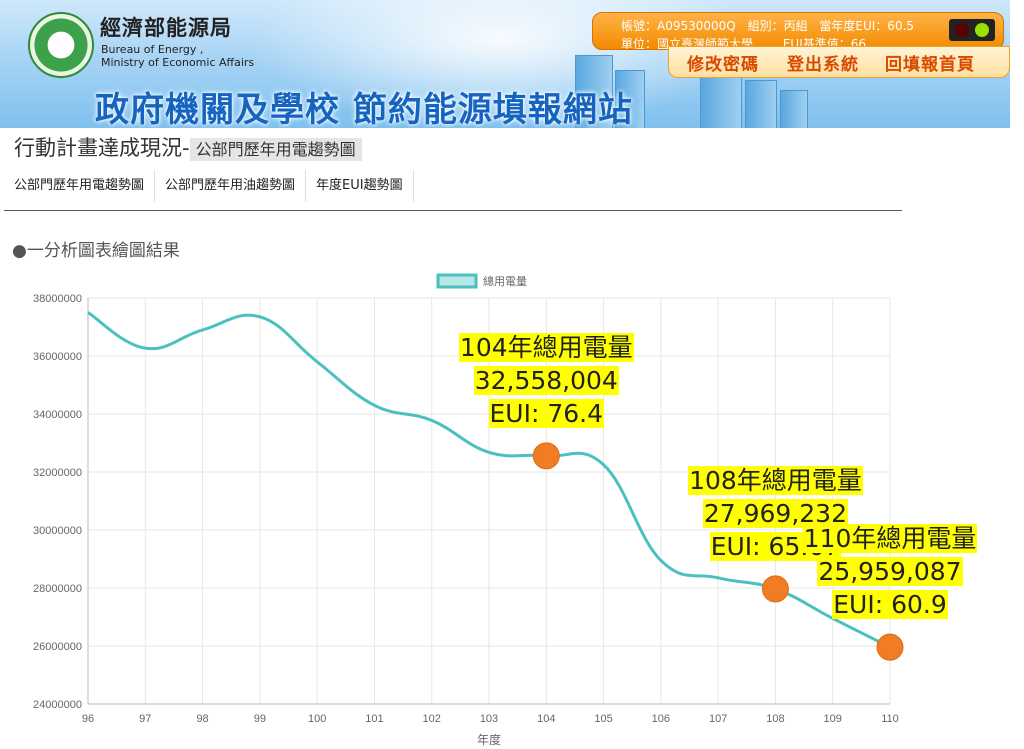 Image resolution: width=1024 pixels, height=749 pixels. What do you see at coordinates (775, 546) in the screenshot?
I see `annotation-text: EUI: 65.67` at bounding box center [775, 546].